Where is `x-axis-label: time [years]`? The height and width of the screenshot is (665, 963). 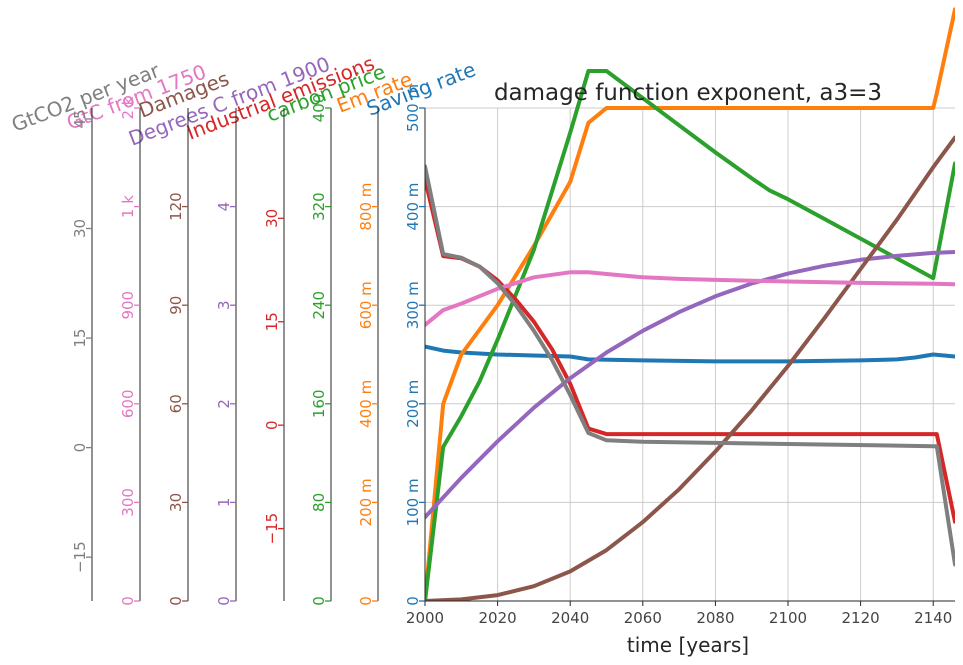
x-axis-label: time [years] is located at coordinates (688, 645).